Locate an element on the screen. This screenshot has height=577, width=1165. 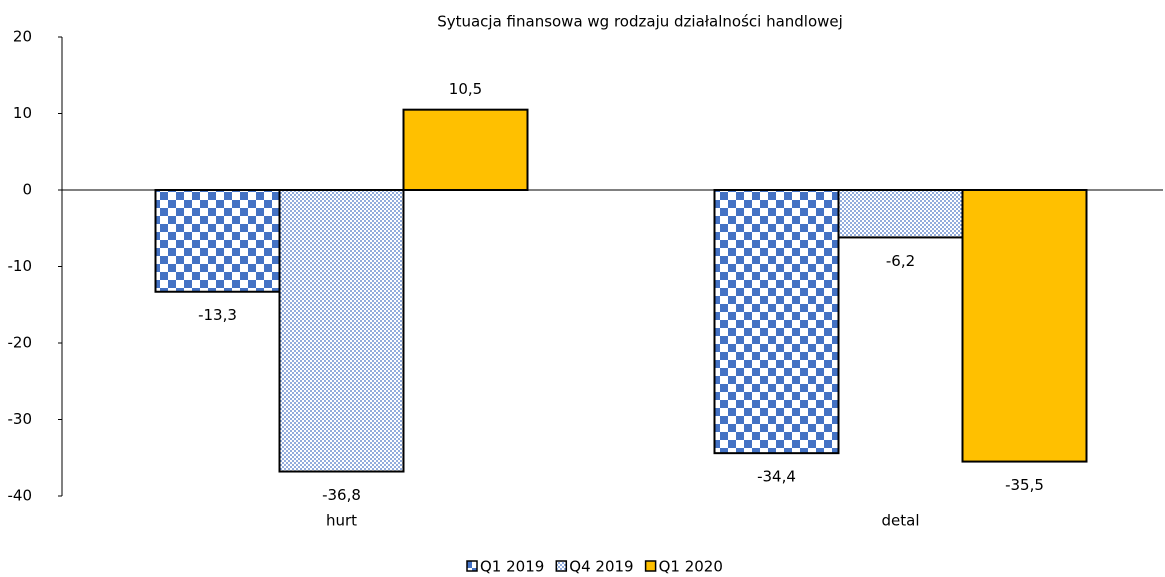
value-label: -35,5 is located at coordinates (1024, 485).